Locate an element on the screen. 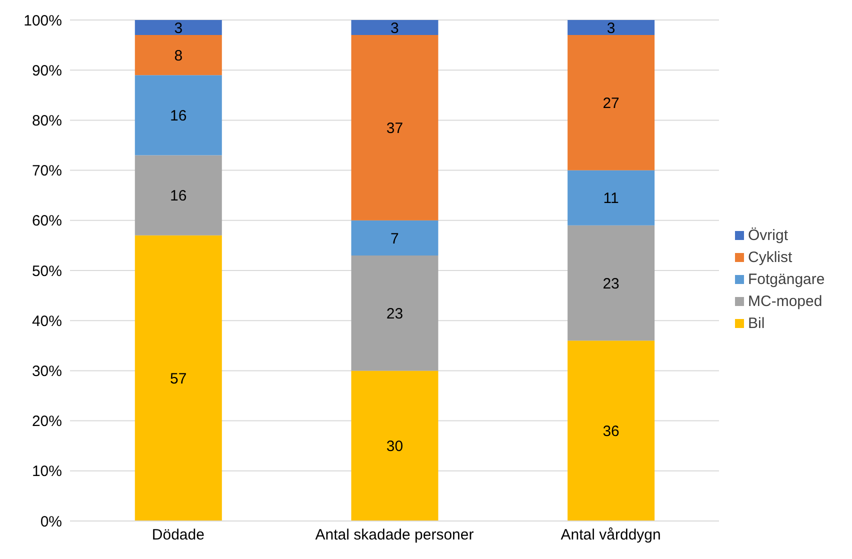 This screenshot has height=559, width=852. legend-label: Cyklist is located at coordinates (770, 257).